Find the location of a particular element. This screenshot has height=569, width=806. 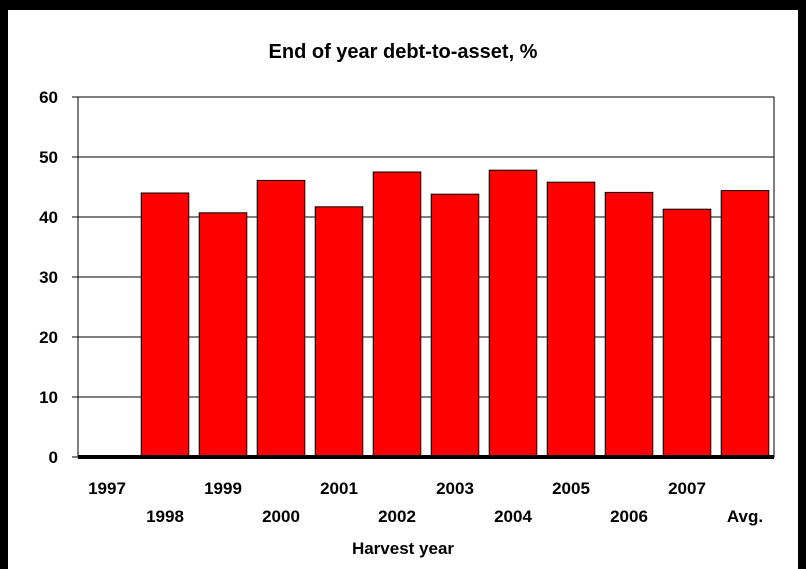

x-tick-label: 1998 is located at coordinates (165, 516).